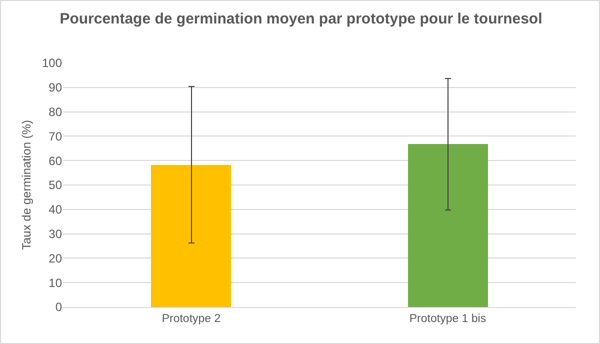  What do you see at coordinates (55, 161) in the screenshot?
I see `y-tick-label: 60` at bounding box center [55, 161].